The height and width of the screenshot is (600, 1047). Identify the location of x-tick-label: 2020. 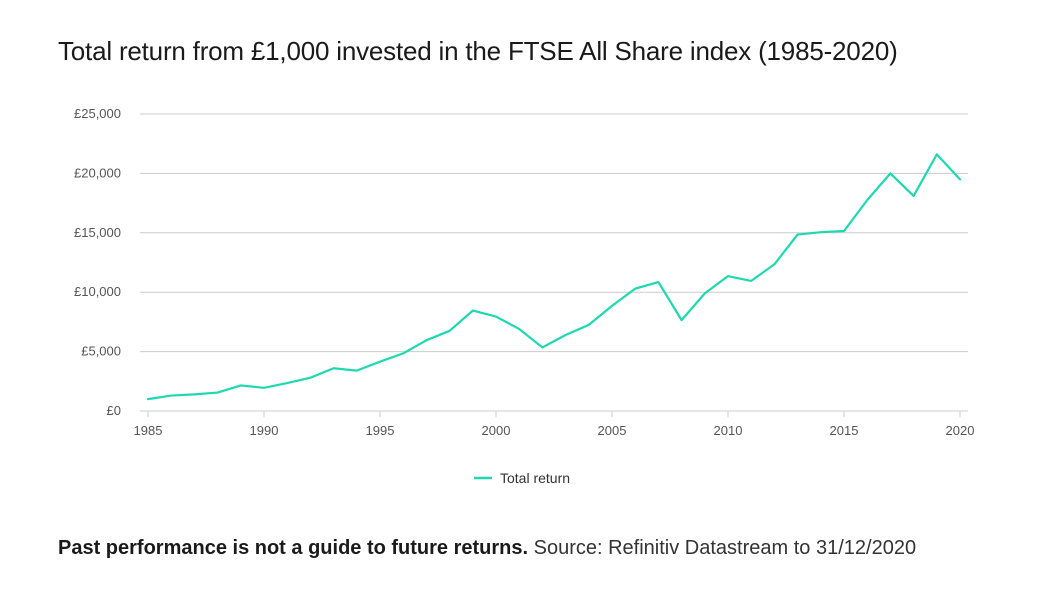
(960, 430).